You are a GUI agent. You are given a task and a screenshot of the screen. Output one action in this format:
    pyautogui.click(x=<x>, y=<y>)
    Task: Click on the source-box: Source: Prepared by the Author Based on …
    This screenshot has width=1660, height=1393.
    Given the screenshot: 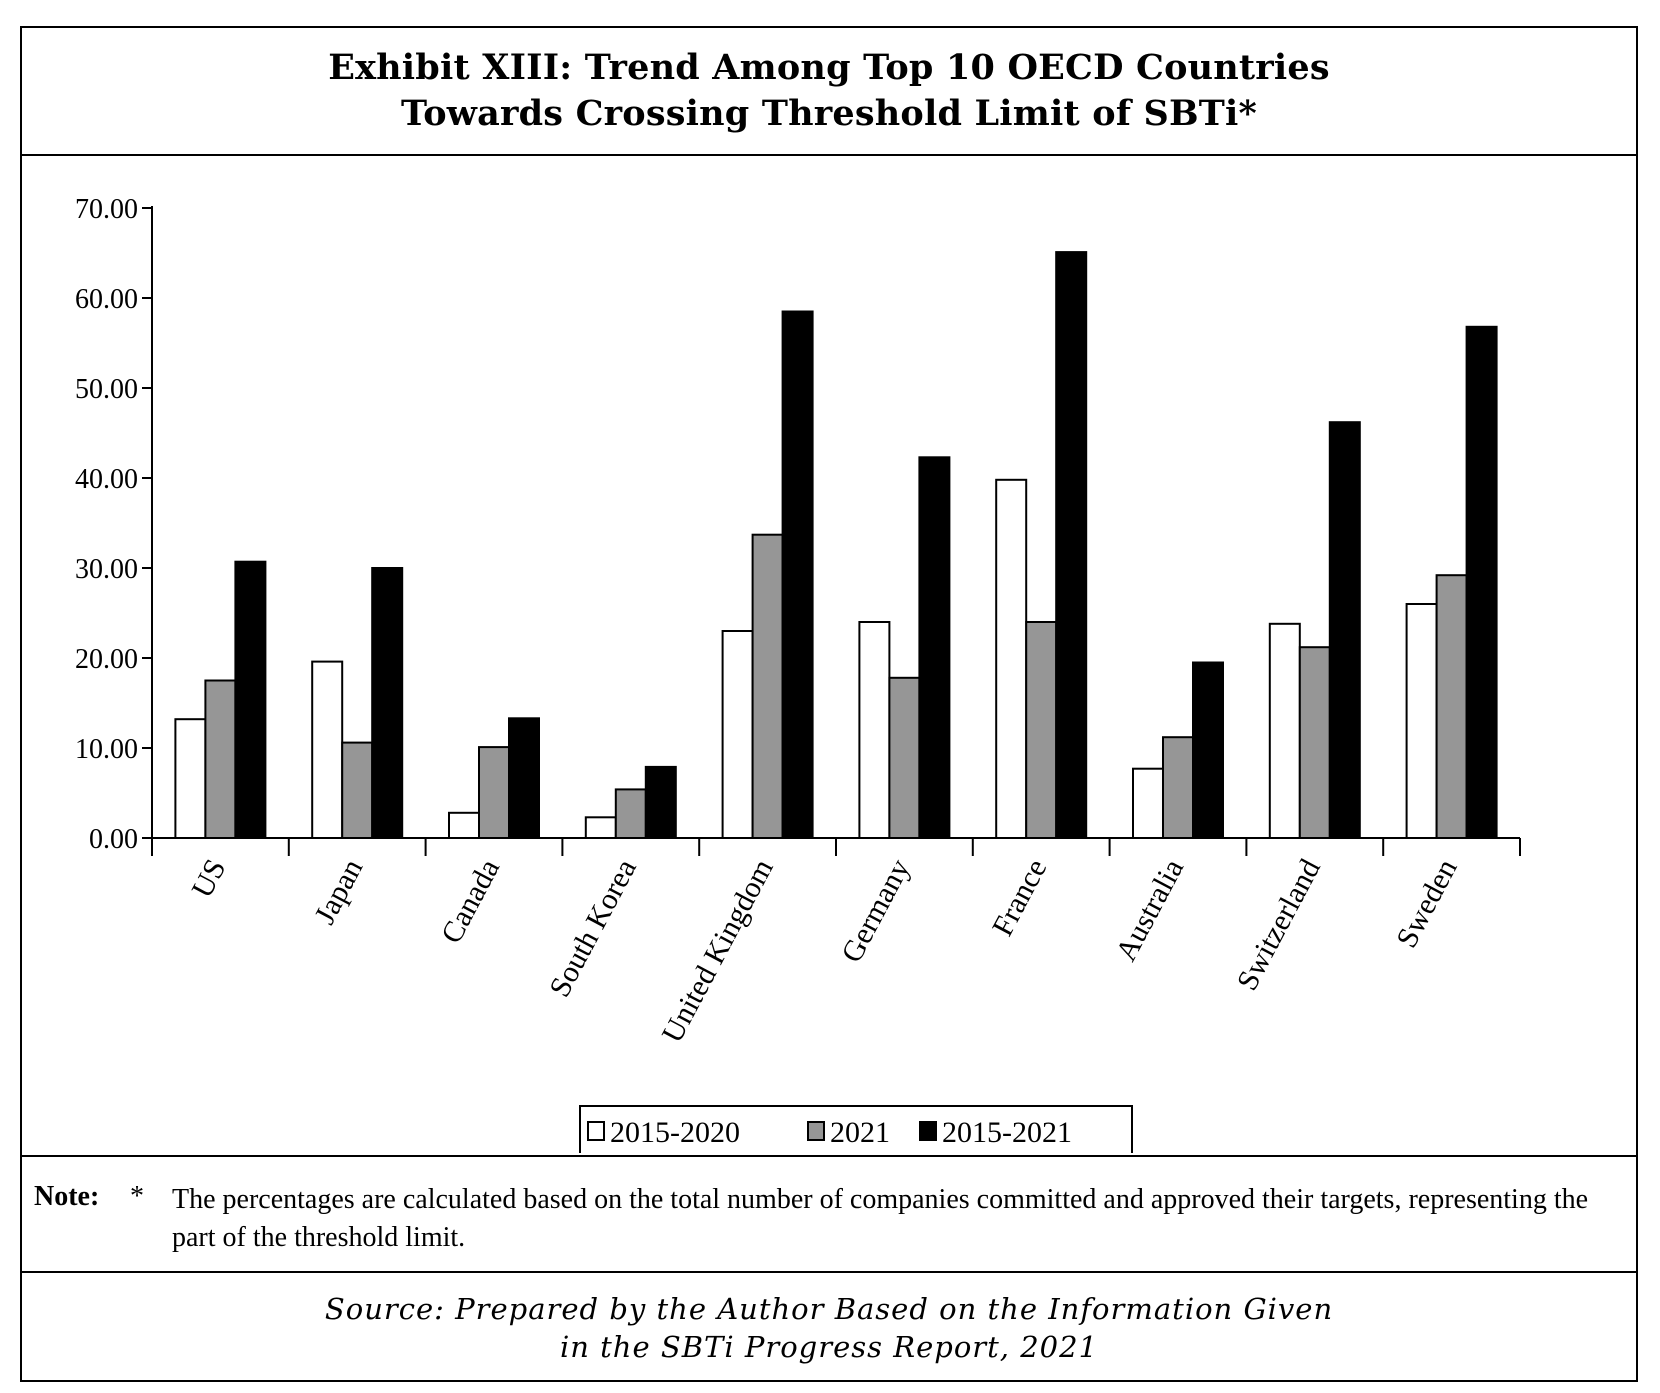 What is the action you would take?
    pyautogui.click(x=829, y=1327)
    